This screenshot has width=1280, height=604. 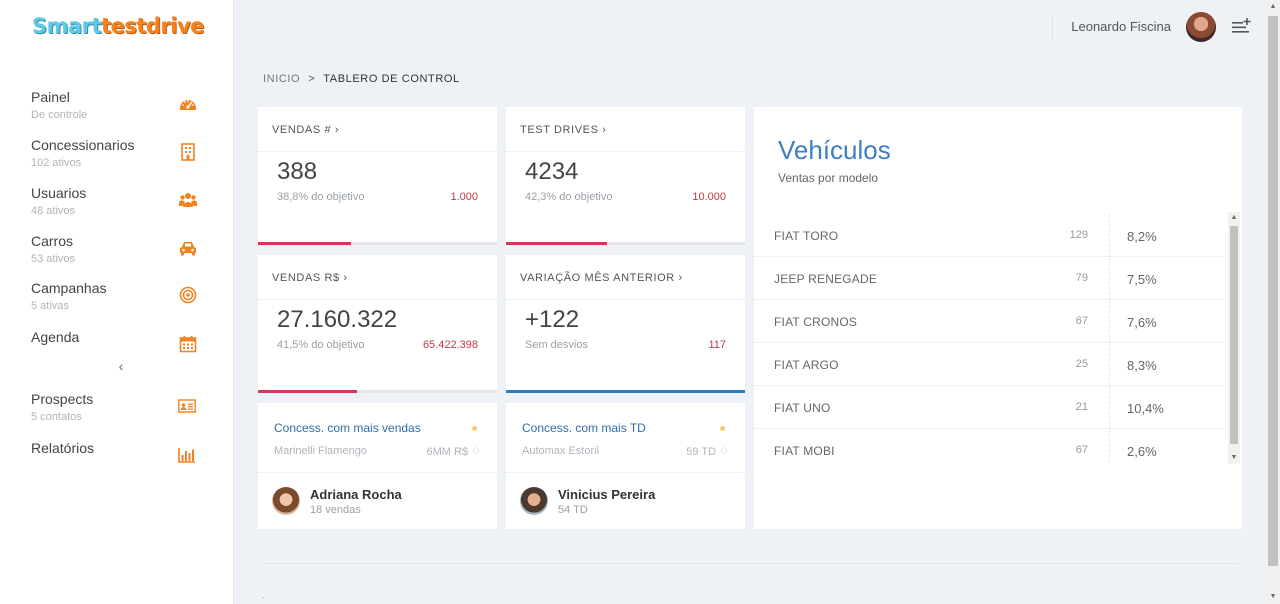 I want to click on table-row: FIAT UNO 21 10,4%, so click(x=989, y=407).